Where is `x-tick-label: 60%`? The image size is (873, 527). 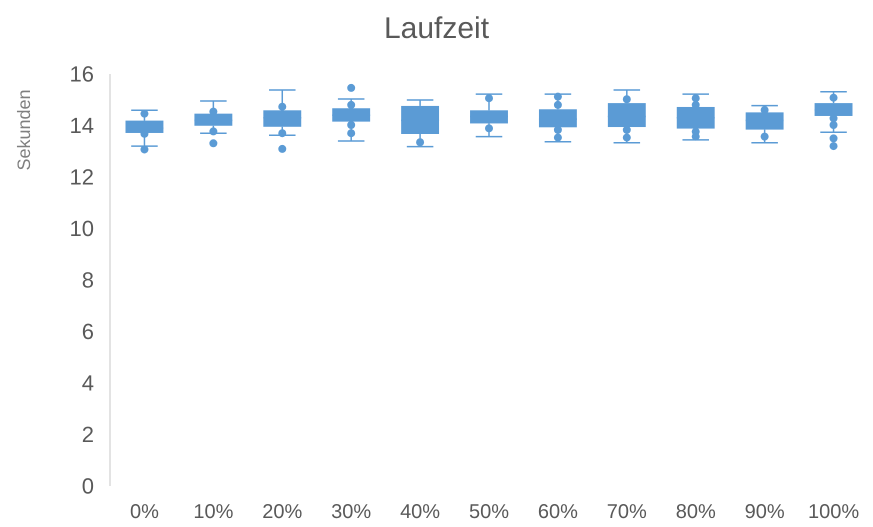
x-tick-label: 60% is located at coordinates (558, 512).